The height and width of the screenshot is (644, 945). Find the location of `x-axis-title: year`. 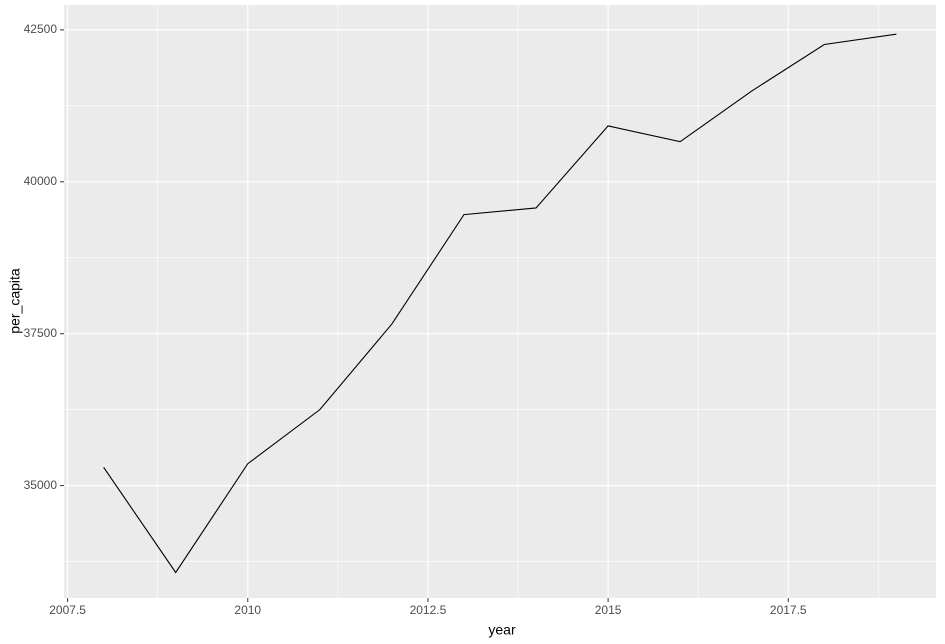

x-axis-title: year is located at coordinates (502, 630).